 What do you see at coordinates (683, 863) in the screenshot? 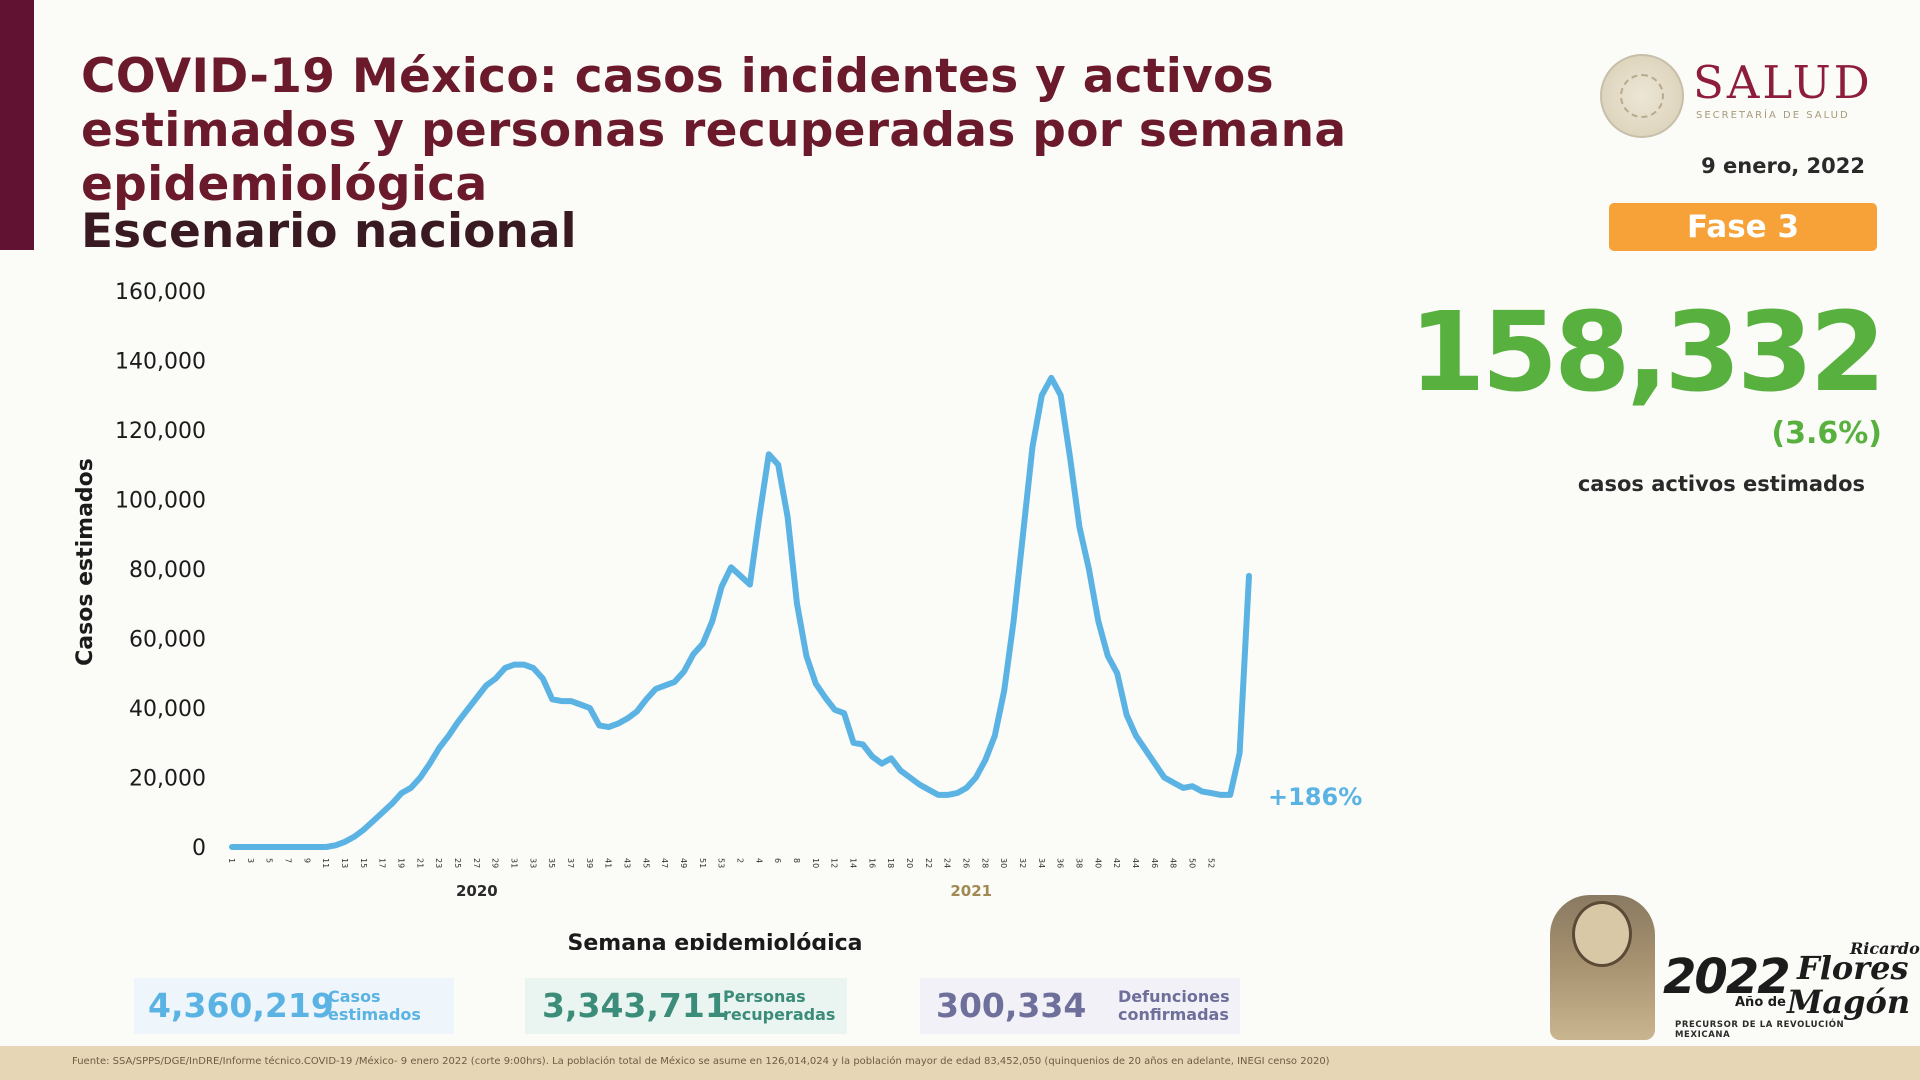
I see `x-tick-label: 49` at bounding box center [683, 863].